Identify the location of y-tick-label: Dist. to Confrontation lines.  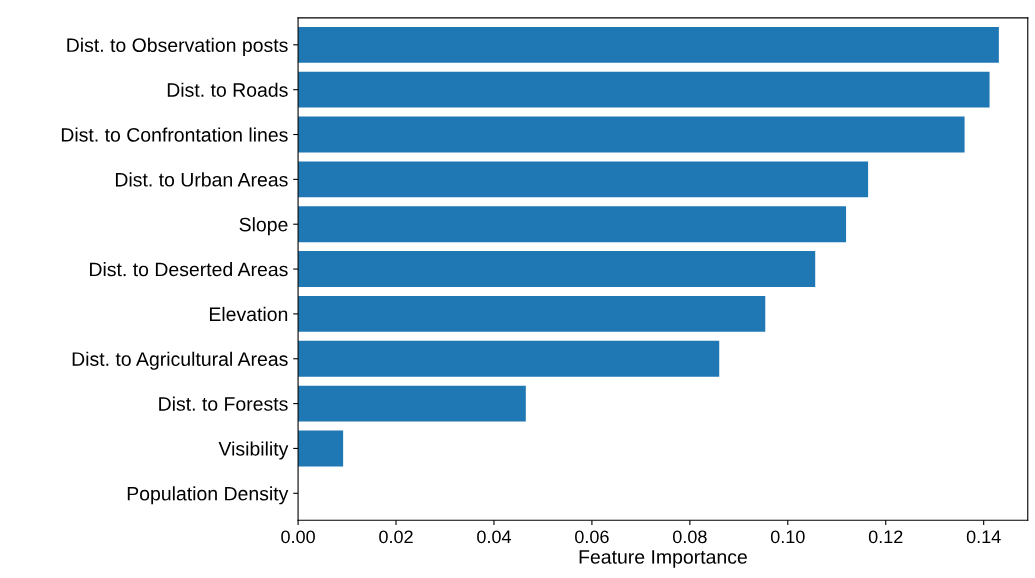
(174, 134).